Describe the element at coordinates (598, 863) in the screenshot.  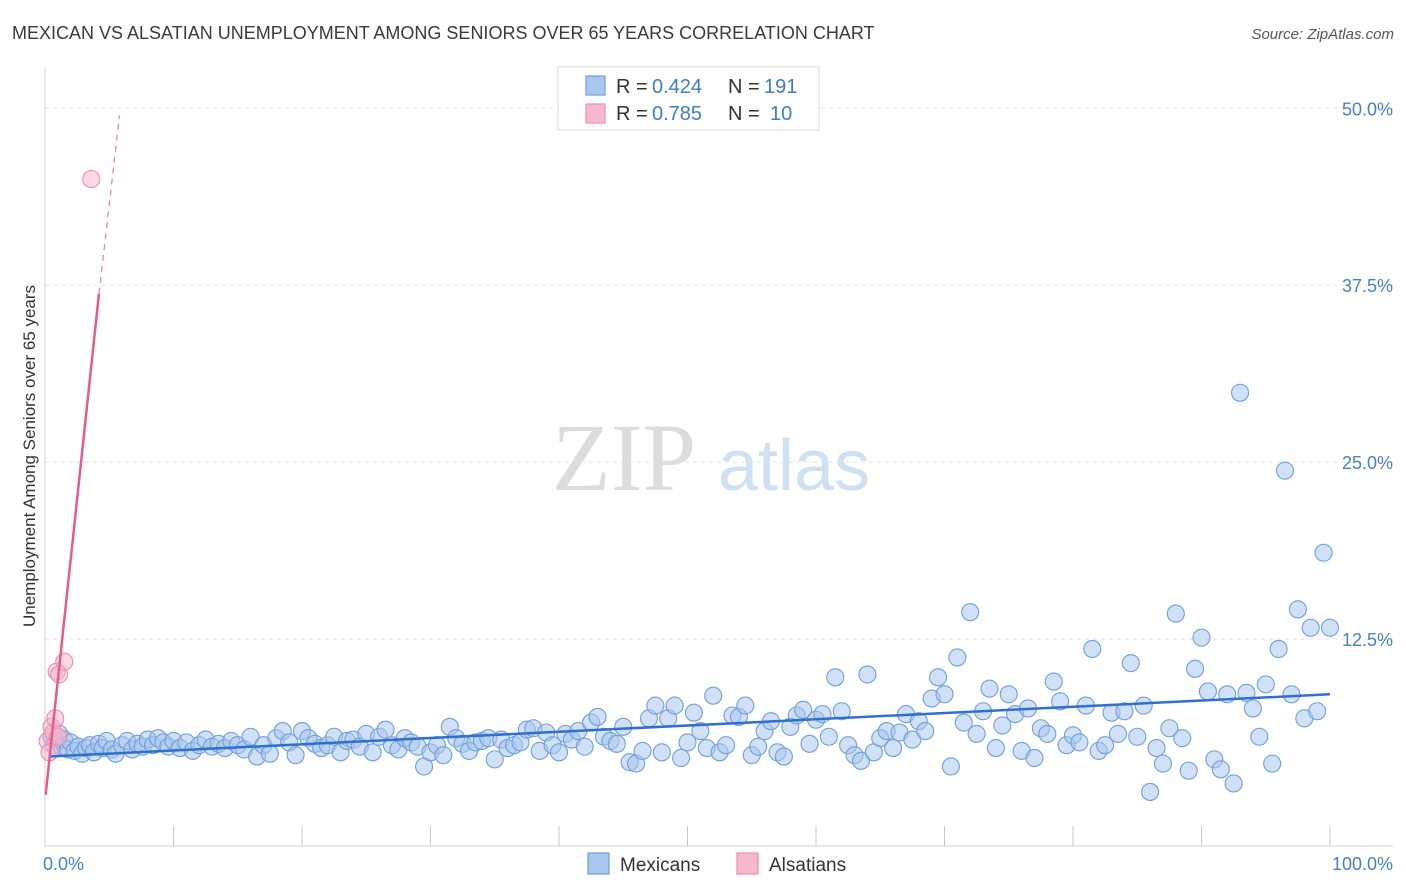
I see `bottom-legend-swatch-mexicans` at that location.